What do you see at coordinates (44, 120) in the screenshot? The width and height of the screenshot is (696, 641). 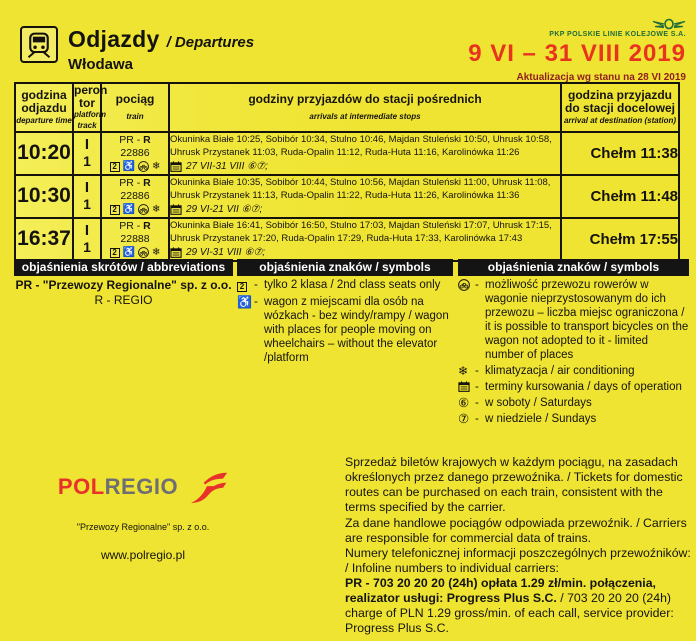 I see `col-header-time-en: departure time` at bounding box center [44, 120].